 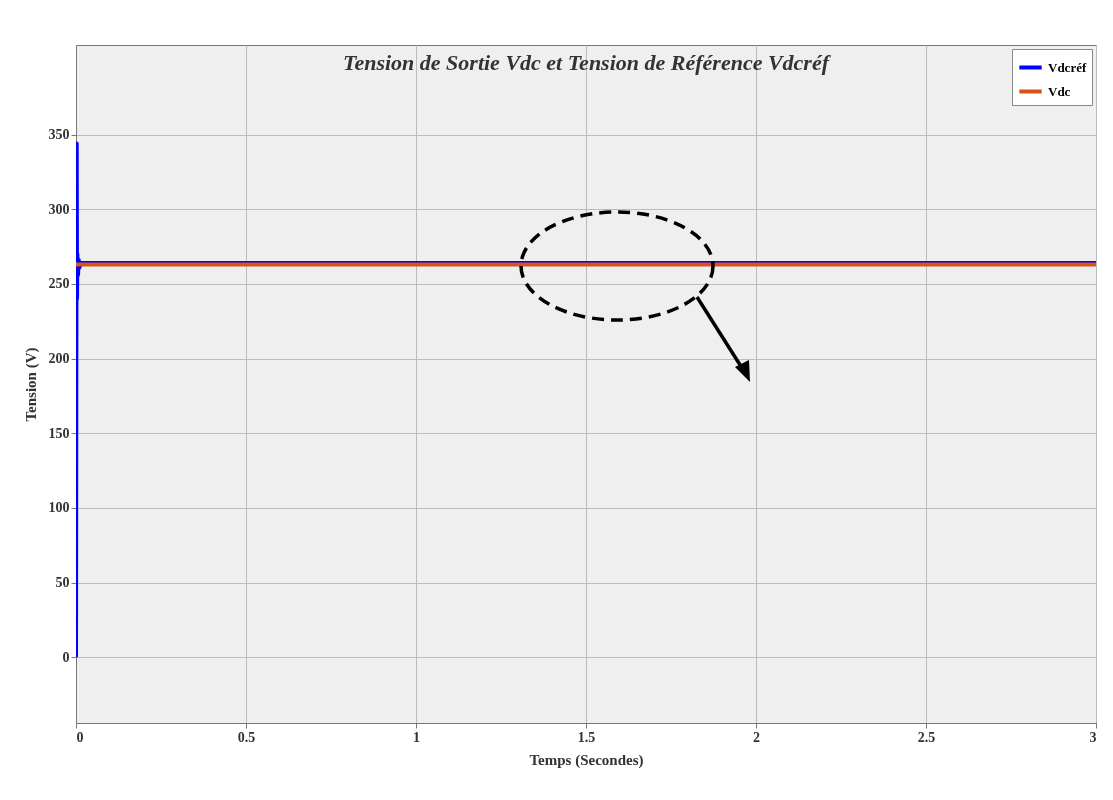 I want to click on x-tick-label: 2, so click(x=756, y=737).